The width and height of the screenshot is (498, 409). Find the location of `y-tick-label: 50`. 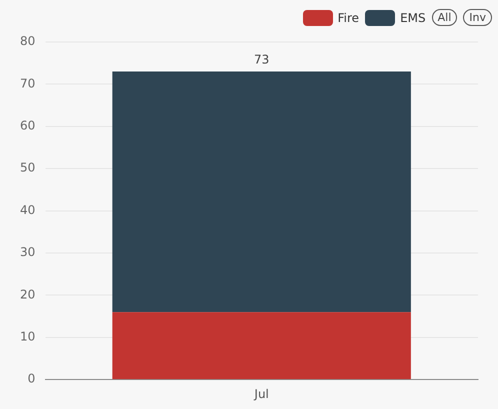

y-tick-label: 50 is located at coordinates (28, 167).